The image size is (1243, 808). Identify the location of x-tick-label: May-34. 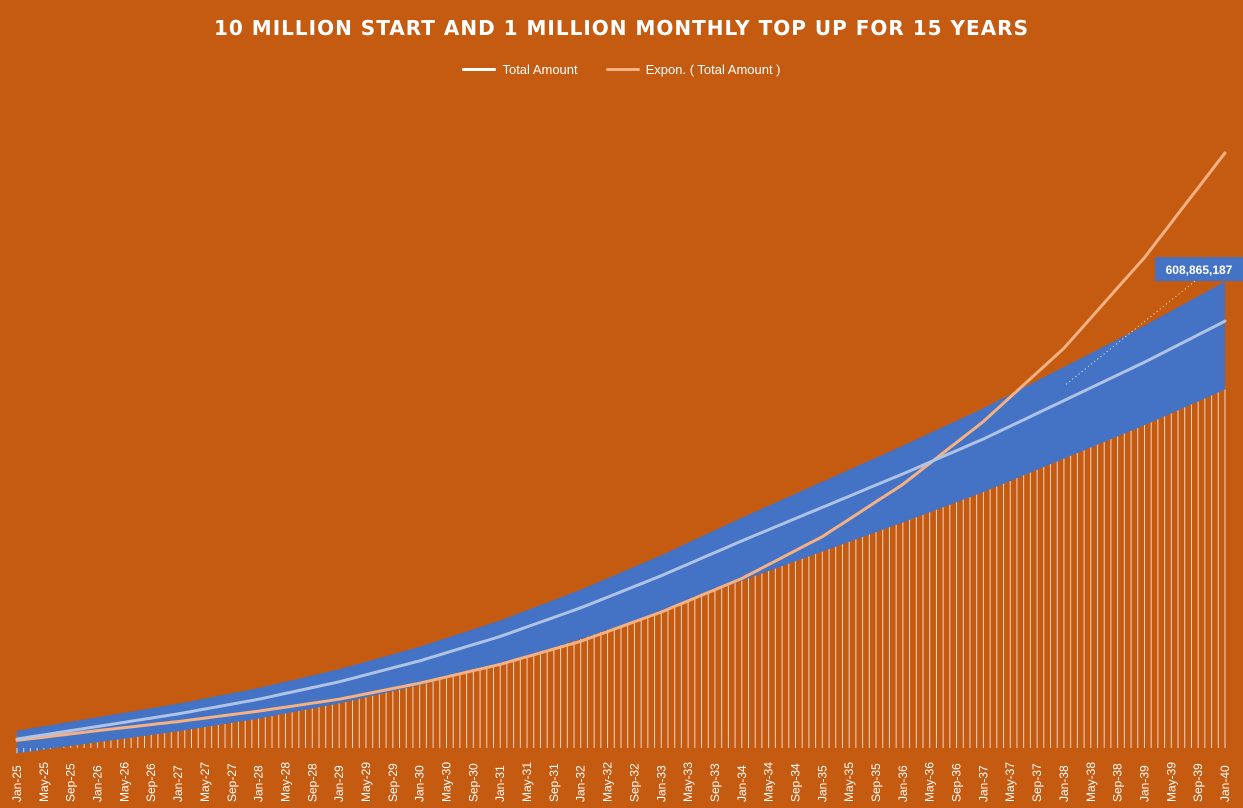
(769, 782).